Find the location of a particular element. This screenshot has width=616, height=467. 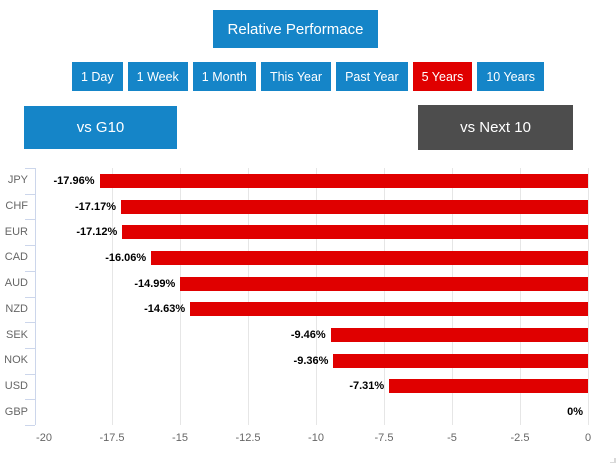

category-label-nok: NOK is located at coordinates (16, 360).